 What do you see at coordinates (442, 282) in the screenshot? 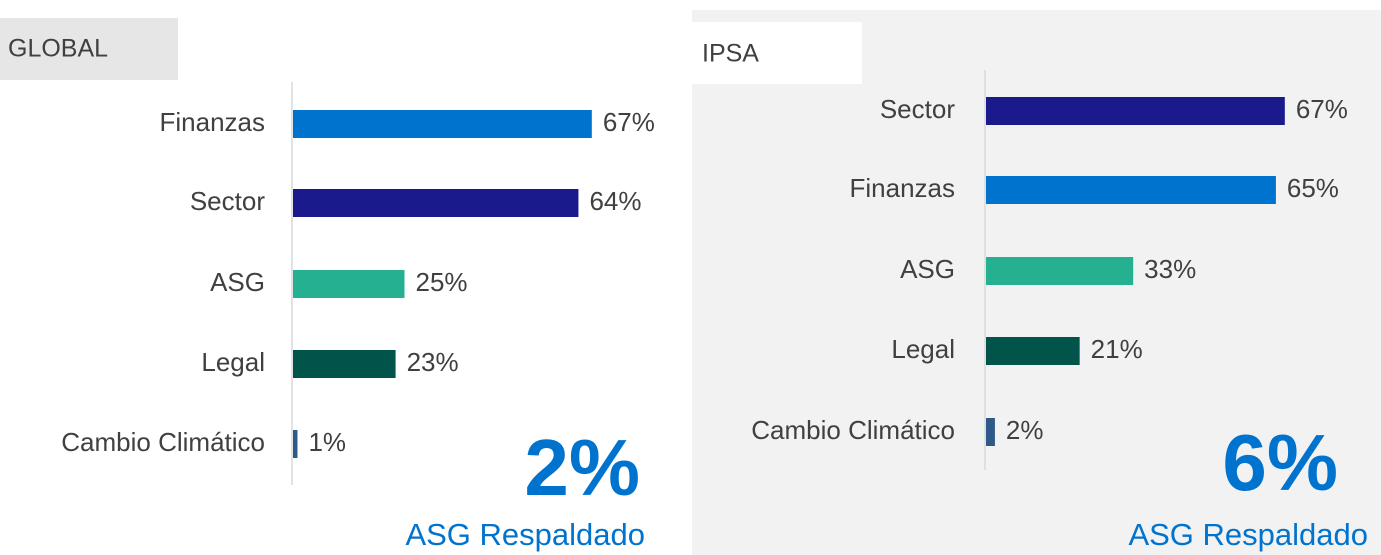
I see `value-label: 25%` at bounding box center [442, 282].